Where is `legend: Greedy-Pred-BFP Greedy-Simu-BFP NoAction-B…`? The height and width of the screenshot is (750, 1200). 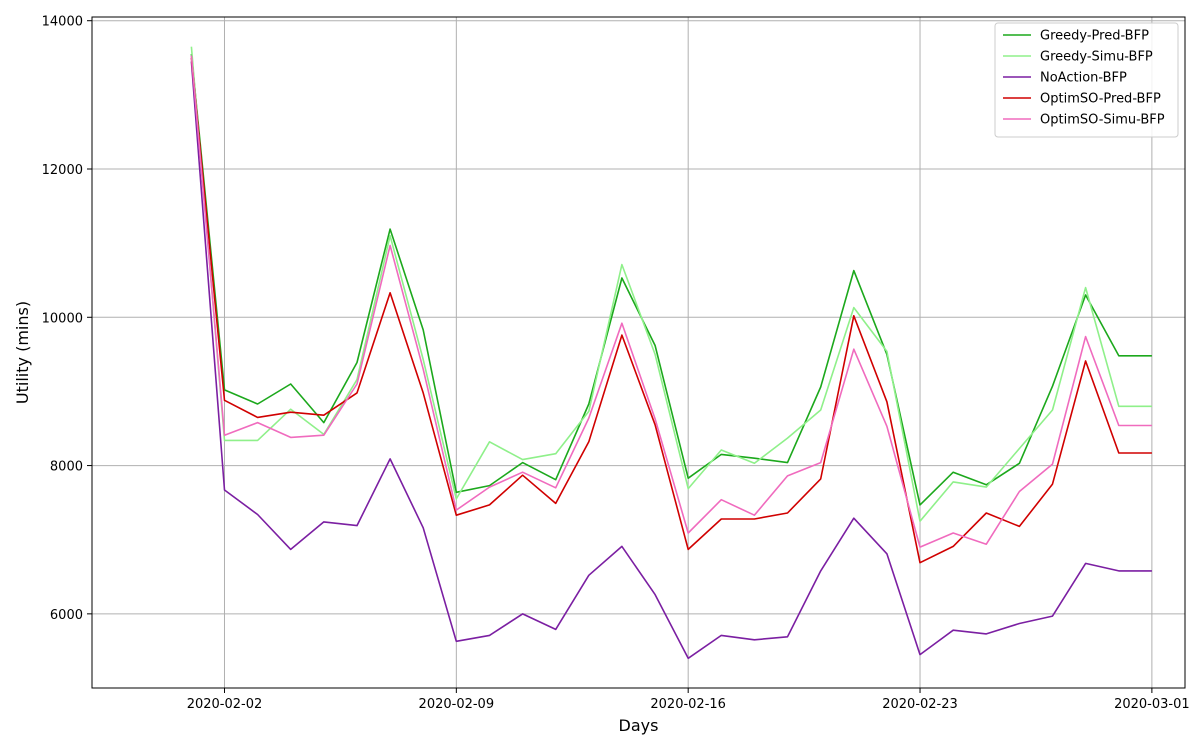
legend: Greedy-Pred-BFP Greedy-Simu-BFP NoAction-B… is located at coordinates (1086, 80).